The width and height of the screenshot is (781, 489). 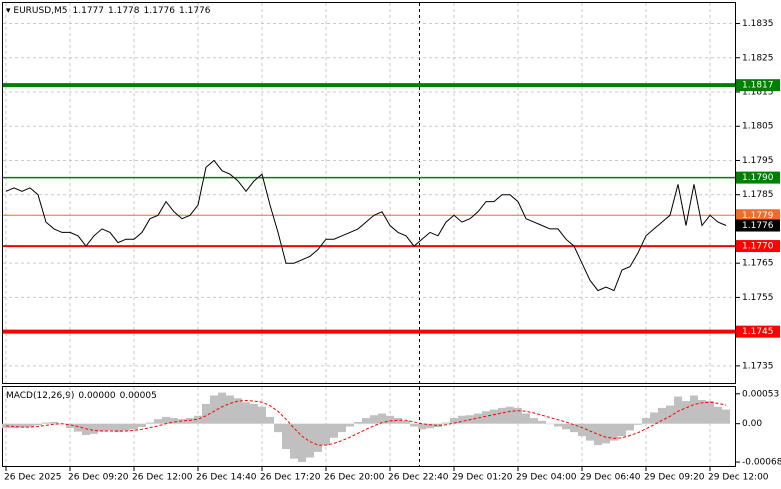 What do you see at coordinates (758, 366) in the screenshot?
I see `y-tick-label: 1.1735` at bounding box center [758, 366].